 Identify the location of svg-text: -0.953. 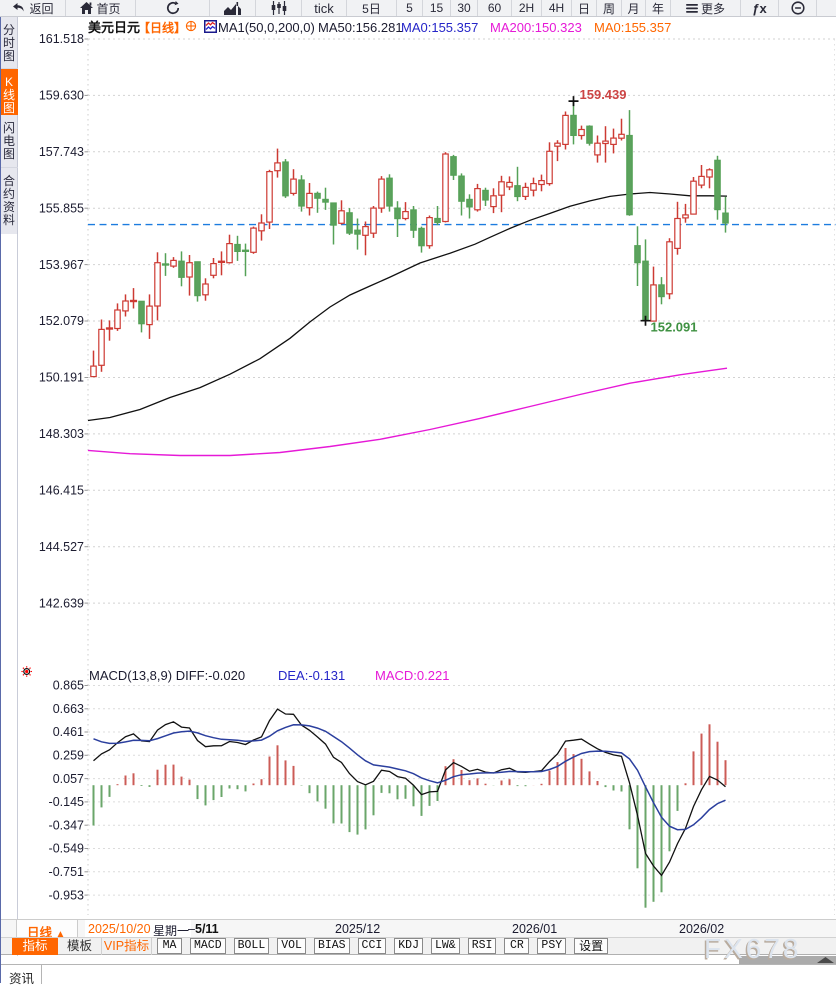
(66, 895).